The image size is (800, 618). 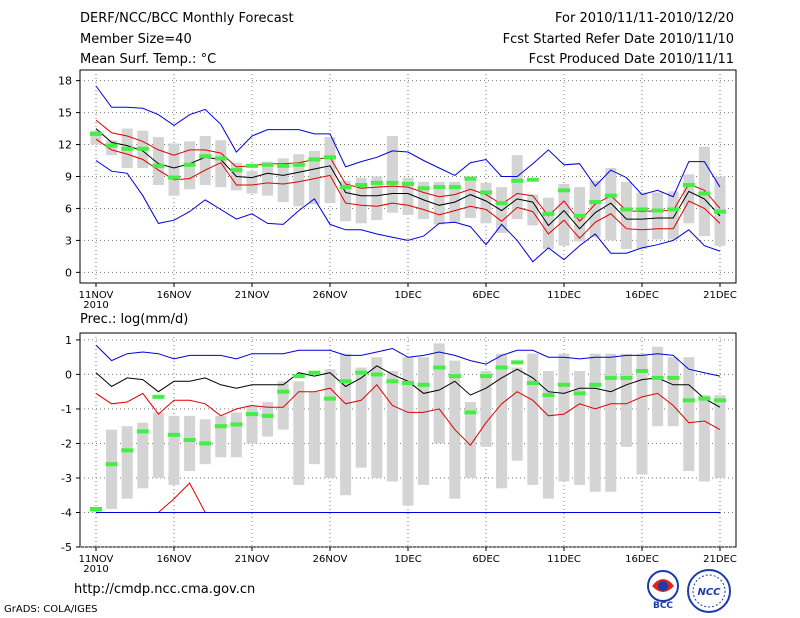 I want to click on series-max-line, so click(x=408, y=360).